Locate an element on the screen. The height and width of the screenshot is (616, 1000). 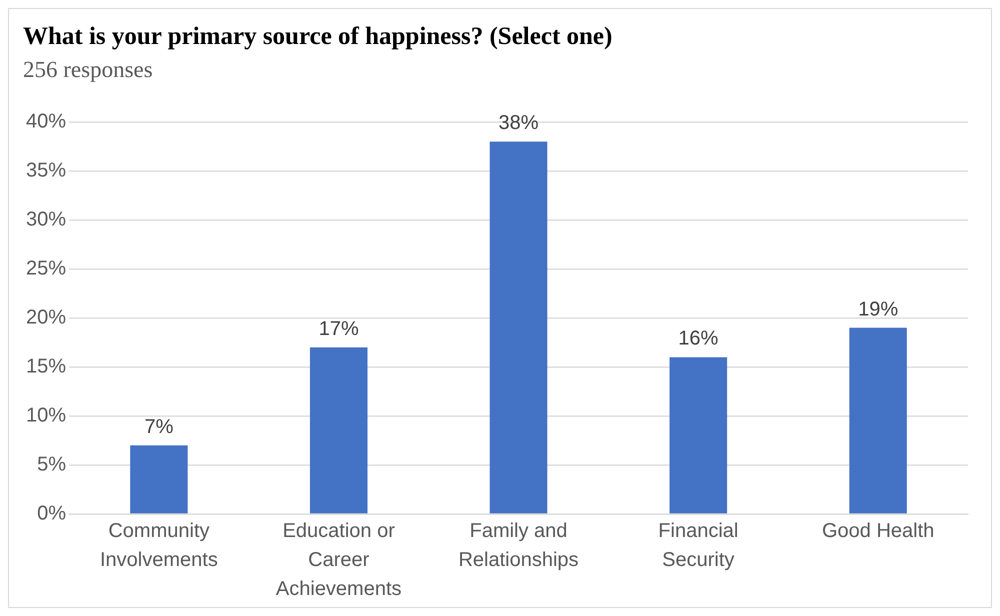
data-label: 38% is located at coordinates (518, 123).